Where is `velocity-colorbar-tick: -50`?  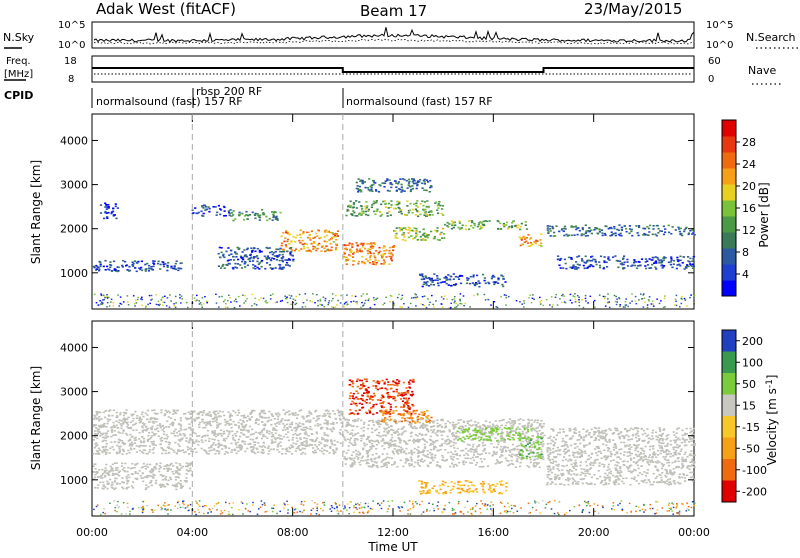 velocity-colorbar-tick: -50 is located at coordinates (751, 448).